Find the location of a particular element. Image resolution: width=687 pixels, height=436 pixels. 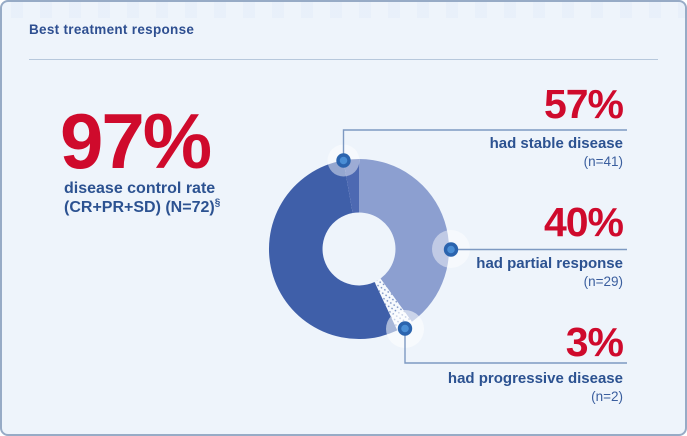

donut-slices is located at coordinates (358, 249).